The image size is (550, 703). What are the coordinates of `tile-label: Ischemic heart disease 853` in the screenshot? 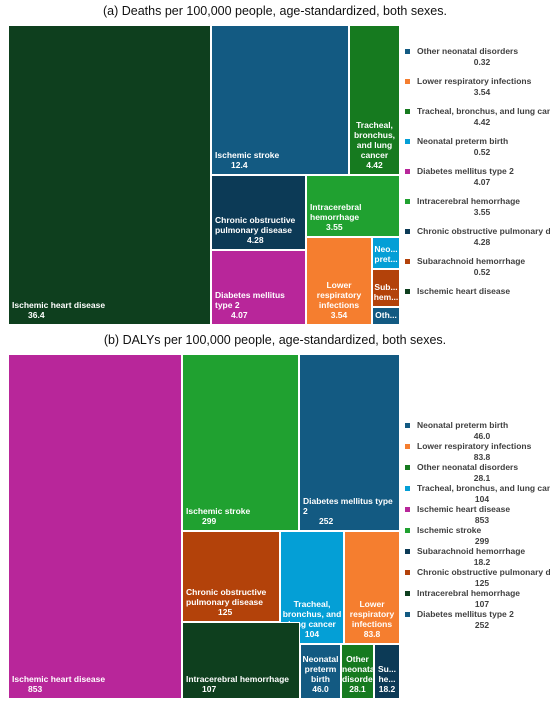 It's located at (95, 684).